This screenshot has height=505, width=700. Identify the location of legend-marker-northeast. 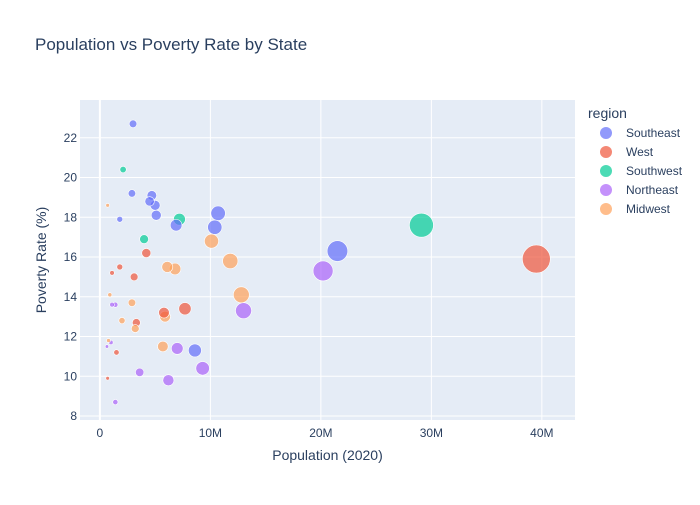
(606, 190).